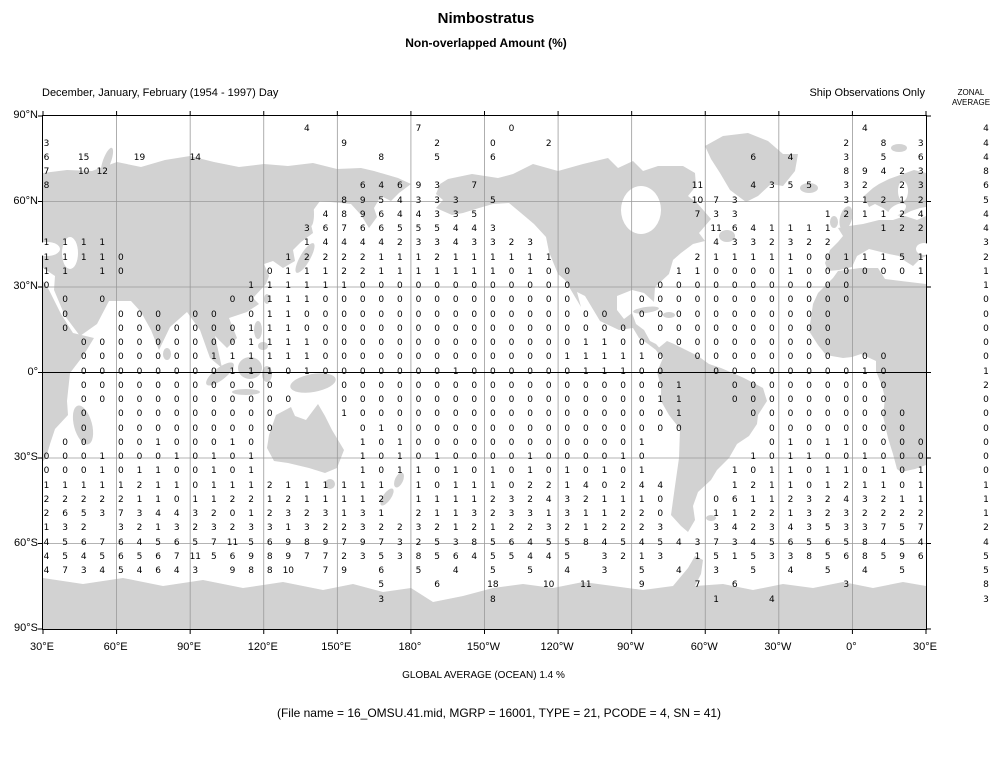  Describe the element at coordinates (336, 647) in the screenshot. I see `lon-label: 150°E` at that location.